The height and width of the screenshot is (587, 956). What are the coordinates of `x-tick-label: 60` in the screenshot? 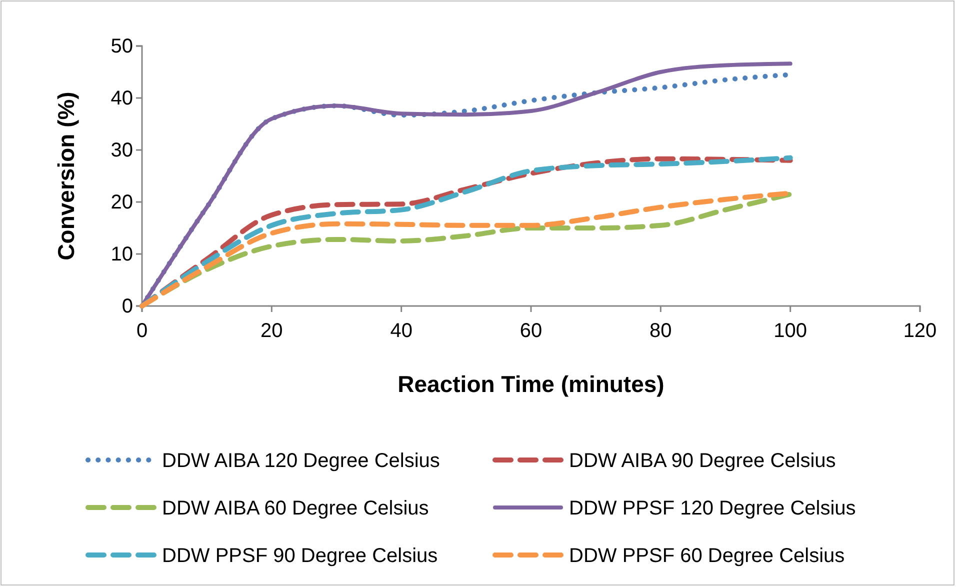 It's located at (531, 331).